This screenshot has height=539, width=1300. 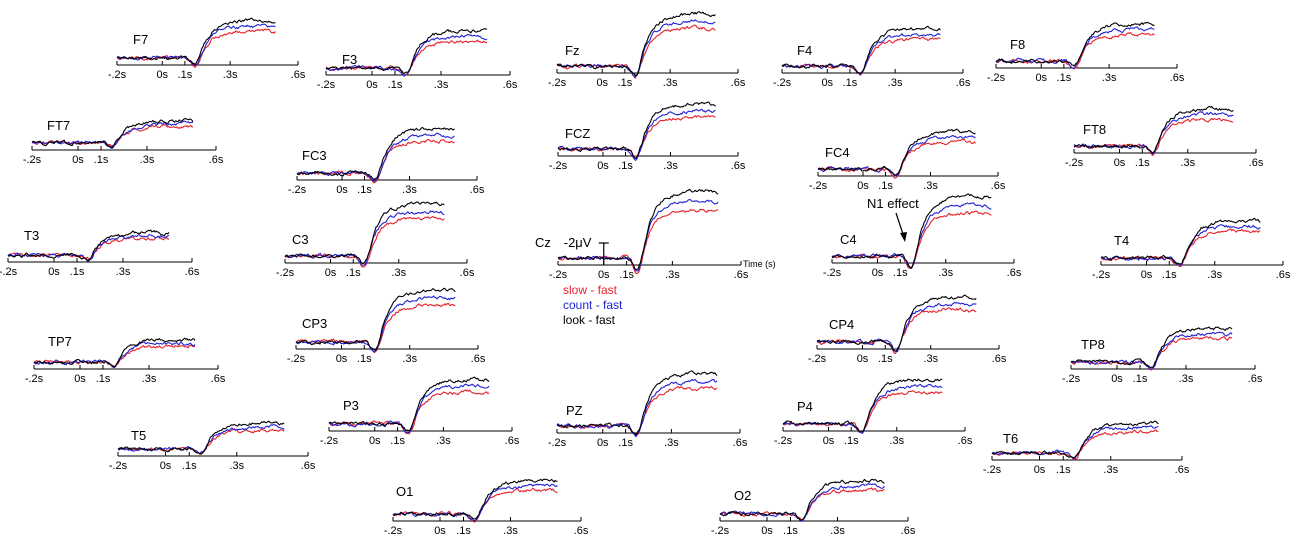 I want to click on x-tick-label-cp4: 0s, so click(x=863, y=359).